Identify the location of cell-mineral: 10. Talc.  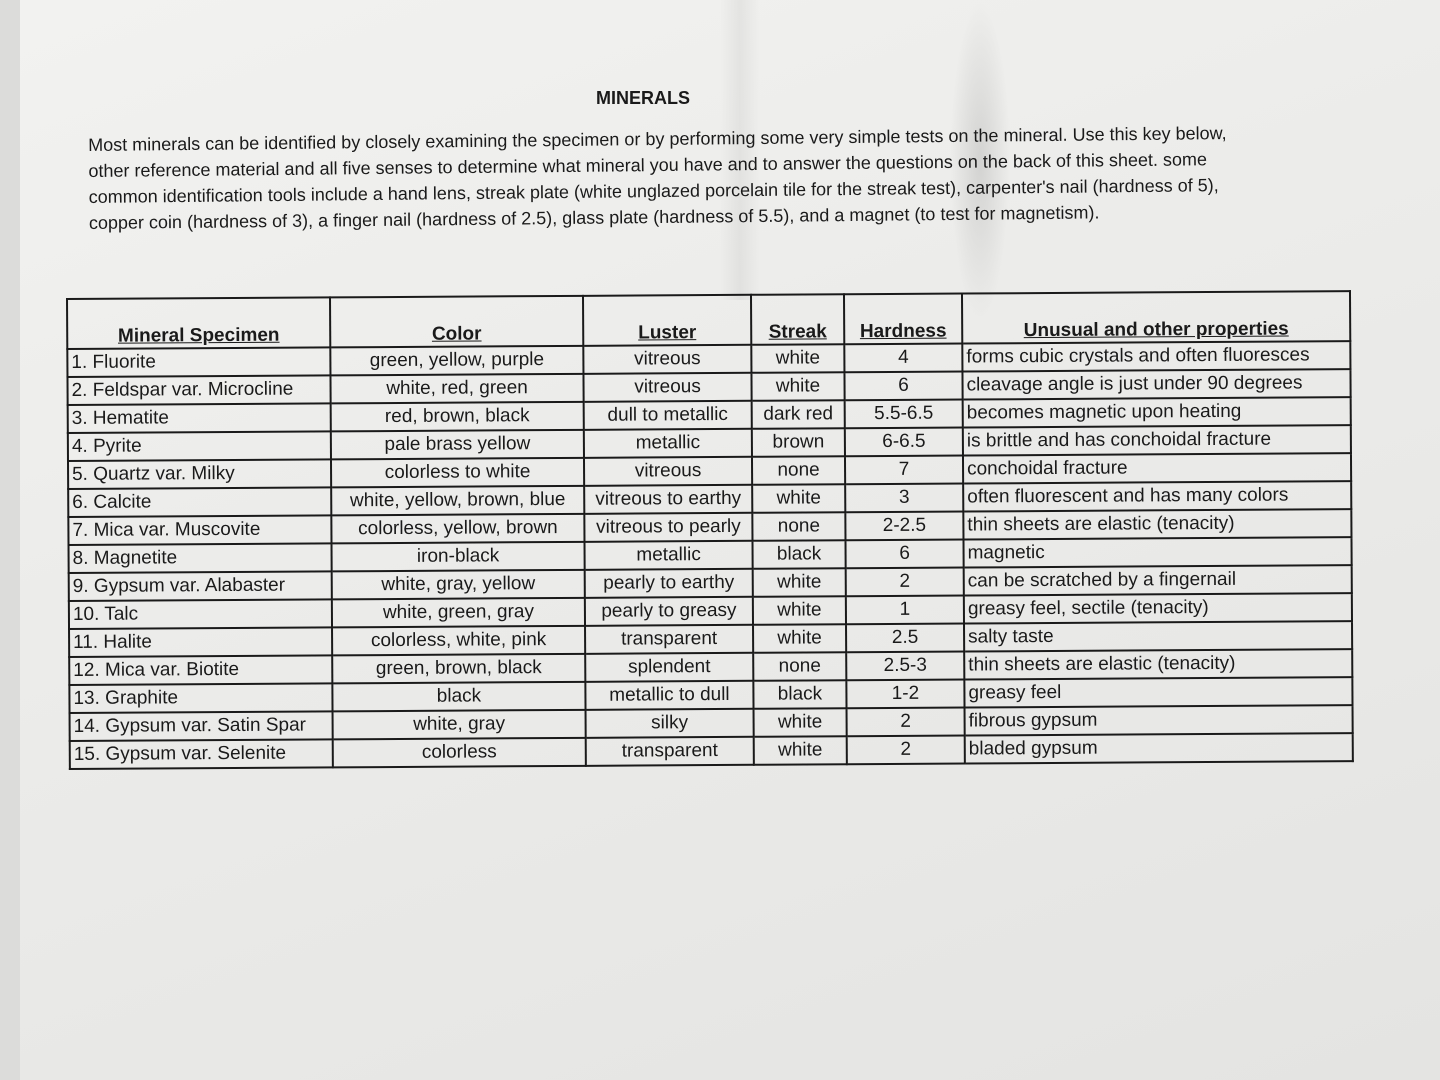
(200, 614).